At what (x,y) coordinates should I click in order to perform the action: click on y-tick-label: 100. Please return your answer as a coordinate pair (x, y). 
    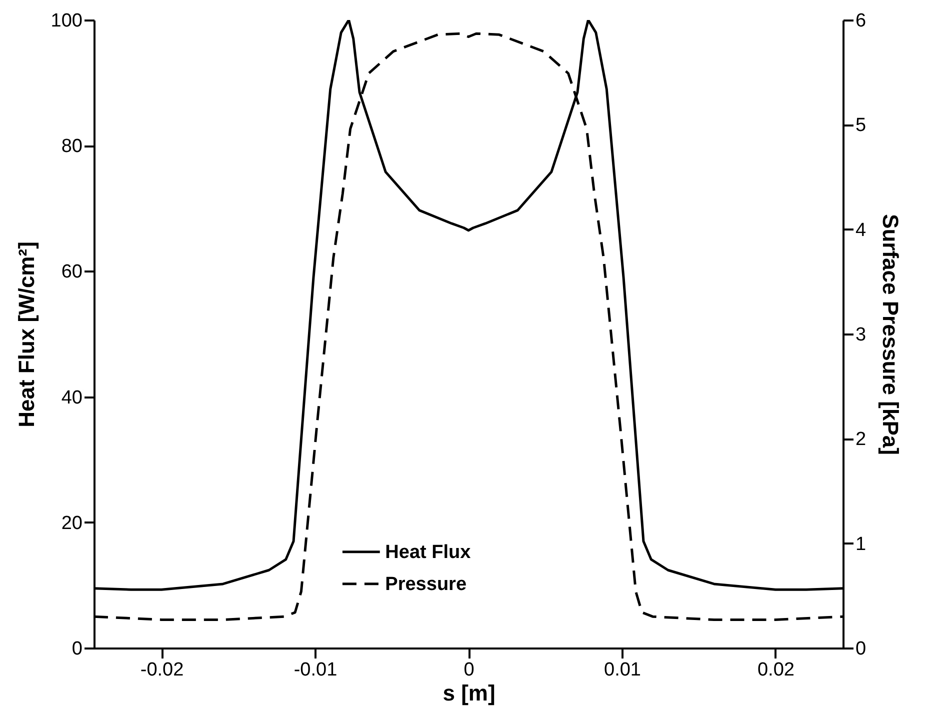
    Looking at the image, I should click on (66, 21).